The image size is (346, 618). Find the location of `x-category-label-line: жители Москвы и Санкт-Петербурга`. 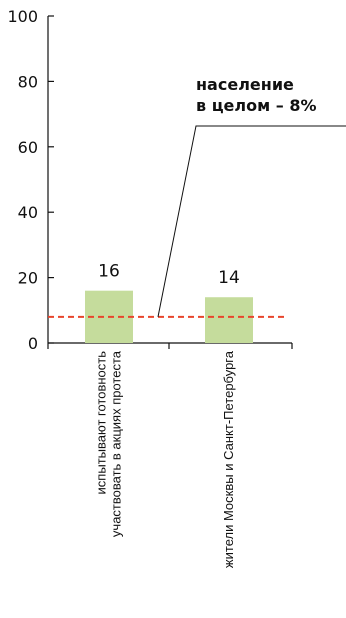

x-category-label-line: жители Москвы и Санкт-Петербурга is located at coordinates (228, 459).